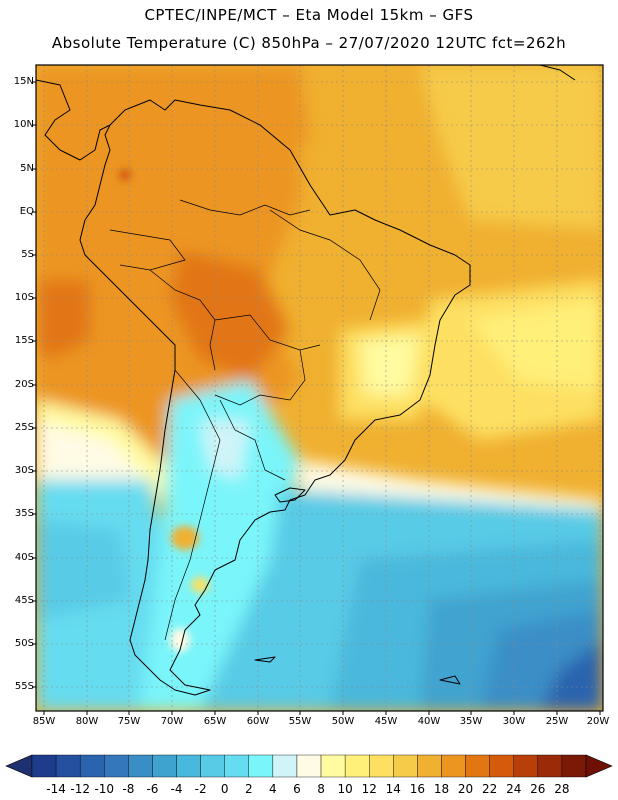 This screenshot has height=800, width=618. I want to click on lon-label: 40W, so click(429, 721).